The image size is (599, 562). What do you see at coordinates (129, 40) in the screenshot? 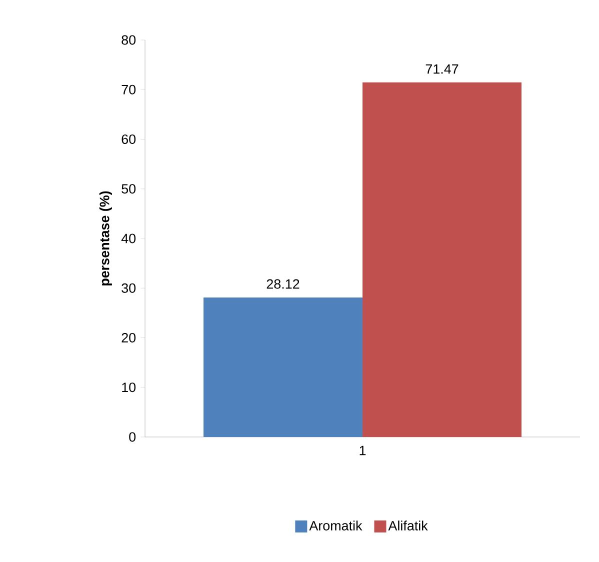
I see `y-tick-label: 80` at bounding box center [129, 40].